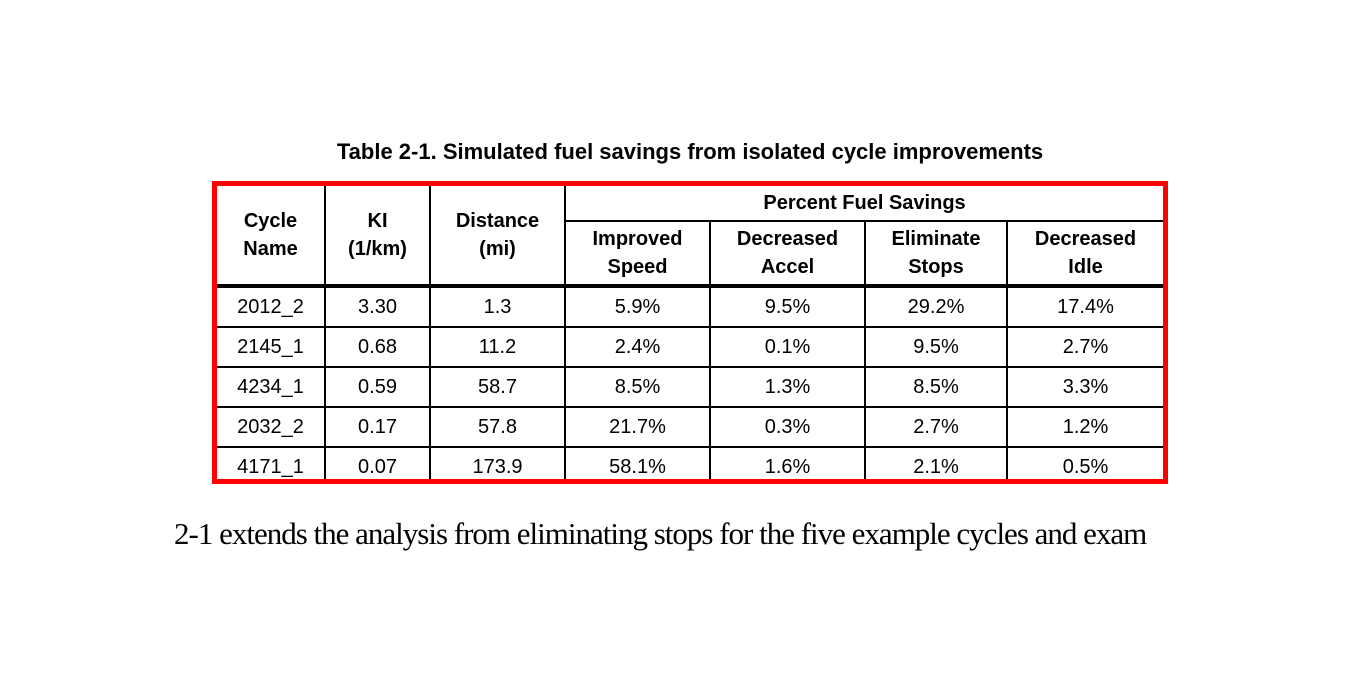  Describe the element at coordinates (498, 387) in the screenshot. I see `cell-distance: 58.7` at that location.